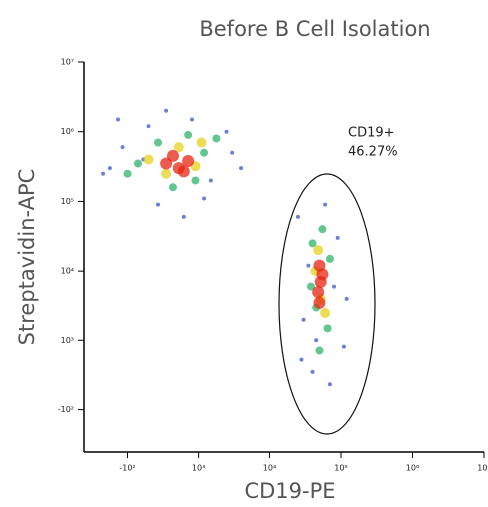  What do you see at coordinates (67, 271) in the screenshot?
I see `y-tick-label: 10⁴` at bounding box center [67, 271].